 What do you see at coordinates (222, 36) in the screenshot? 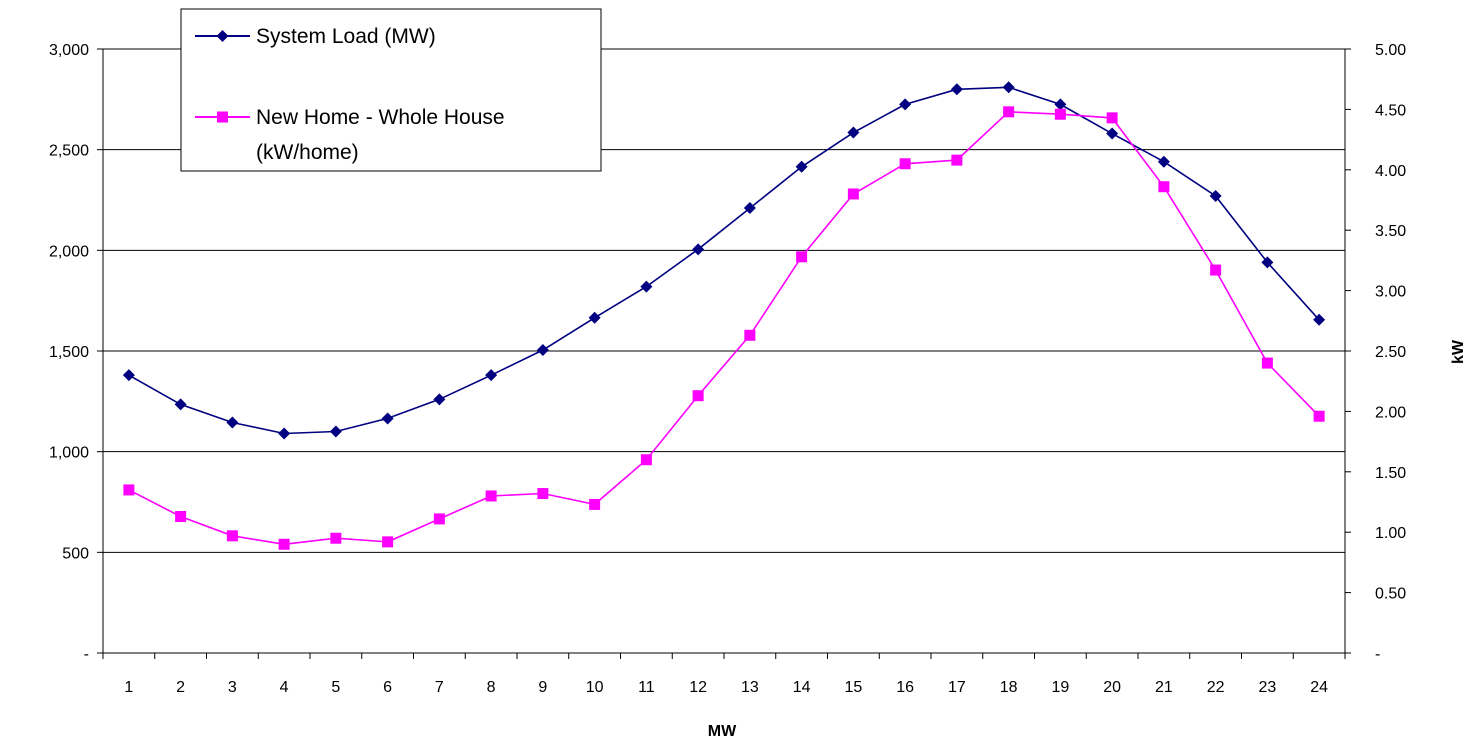
I see `legend-marker-diamond` at bounding box center [222, 36].